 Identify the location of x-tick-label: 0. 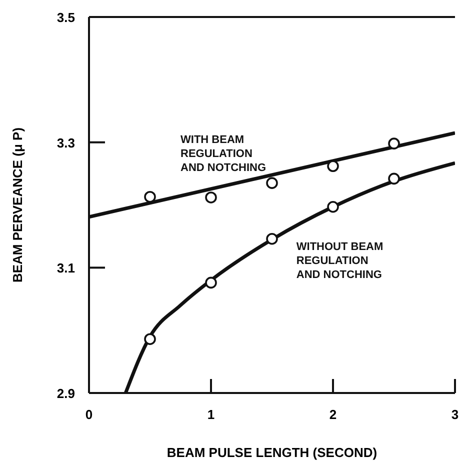
(89, 414).